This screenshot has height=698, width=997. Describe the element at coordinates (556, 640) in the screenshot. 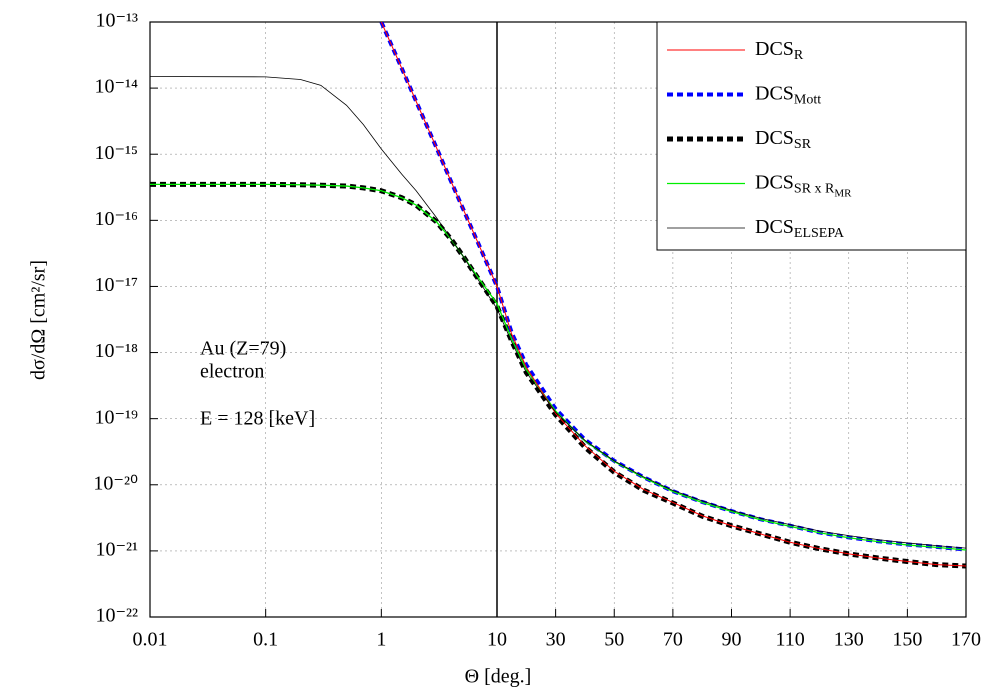

I see `x-tick-label: 30` at that location.